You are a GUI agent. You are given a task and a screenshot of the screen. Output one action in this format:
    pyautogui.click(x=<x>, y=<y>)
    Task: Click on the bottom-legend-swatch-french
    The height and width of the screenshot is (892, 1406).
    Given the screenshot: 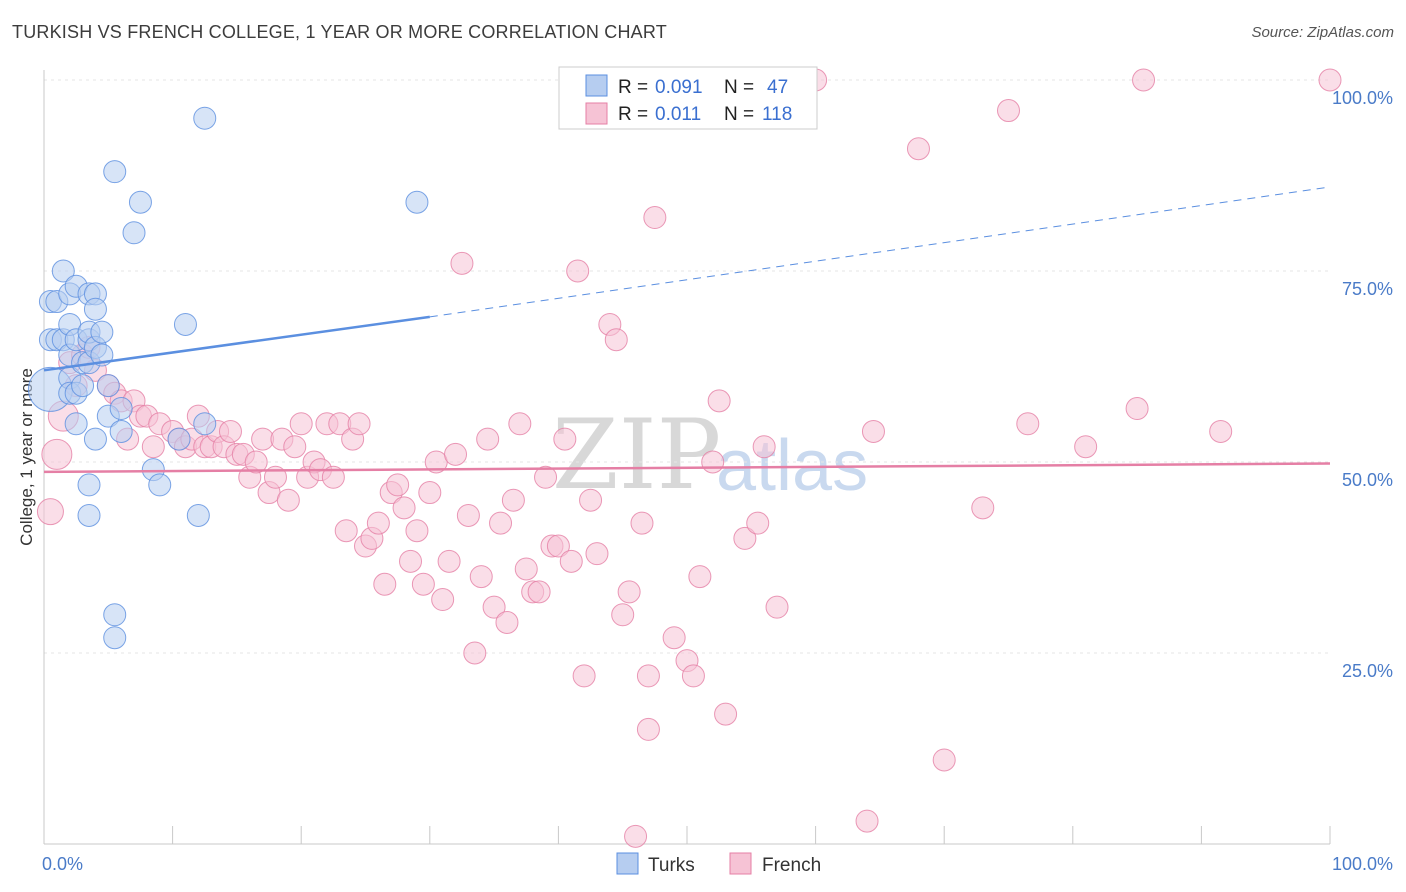 What is the action you would take?
    pyautogui.click(x=740, y=863)
    